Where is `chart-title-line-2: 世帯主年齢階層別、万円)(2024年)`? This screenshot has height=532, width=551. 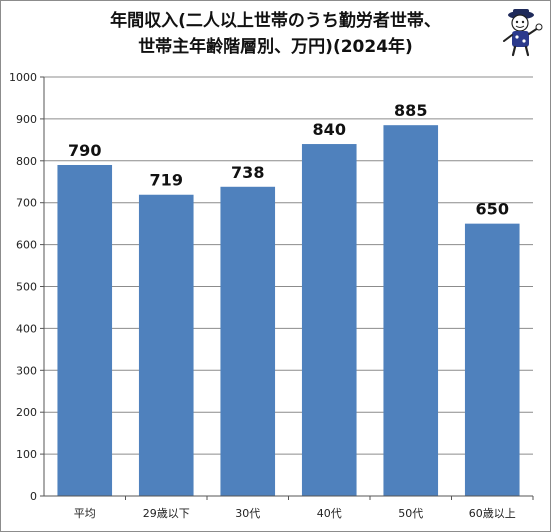 chart-title-line-2: 世帯主年齢階層別、万円)(2024年) is located at coordinates (275, 47).